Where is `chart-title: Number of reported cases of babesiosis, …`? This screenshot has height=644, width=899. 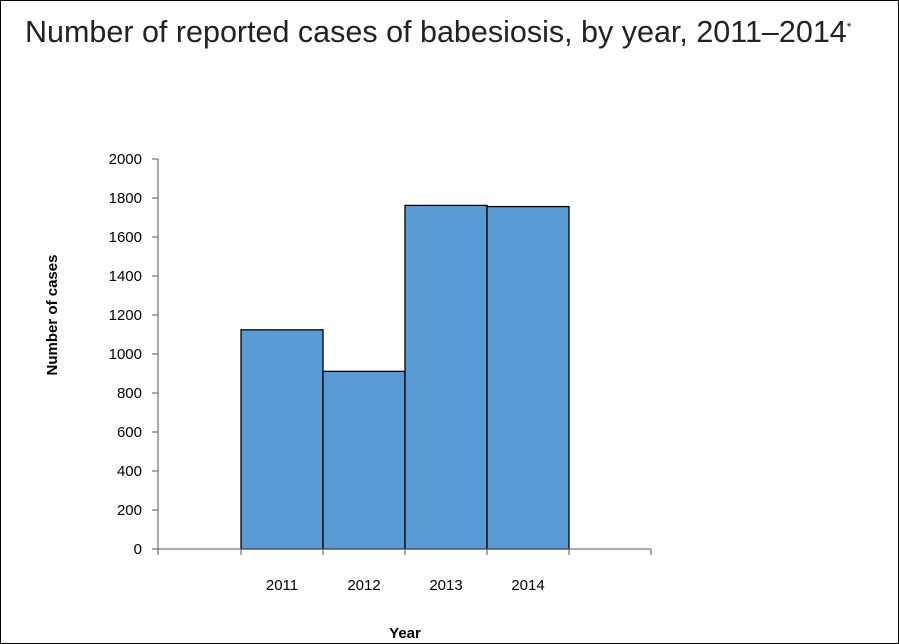 chart-title: Number of reported cases of babesiosis, … is located at coordinates (438, 32).